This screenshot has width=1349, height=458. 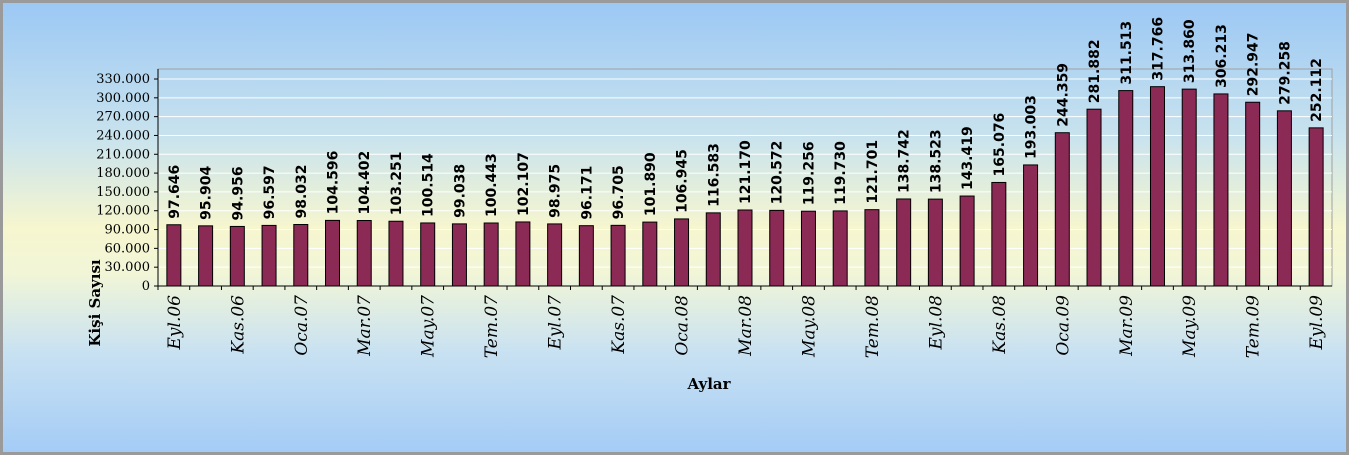 What do you see at coordinates (708, 384) in the screenshot?
I see `x-axis-title: Aylar` at bounding box center [708, 384].